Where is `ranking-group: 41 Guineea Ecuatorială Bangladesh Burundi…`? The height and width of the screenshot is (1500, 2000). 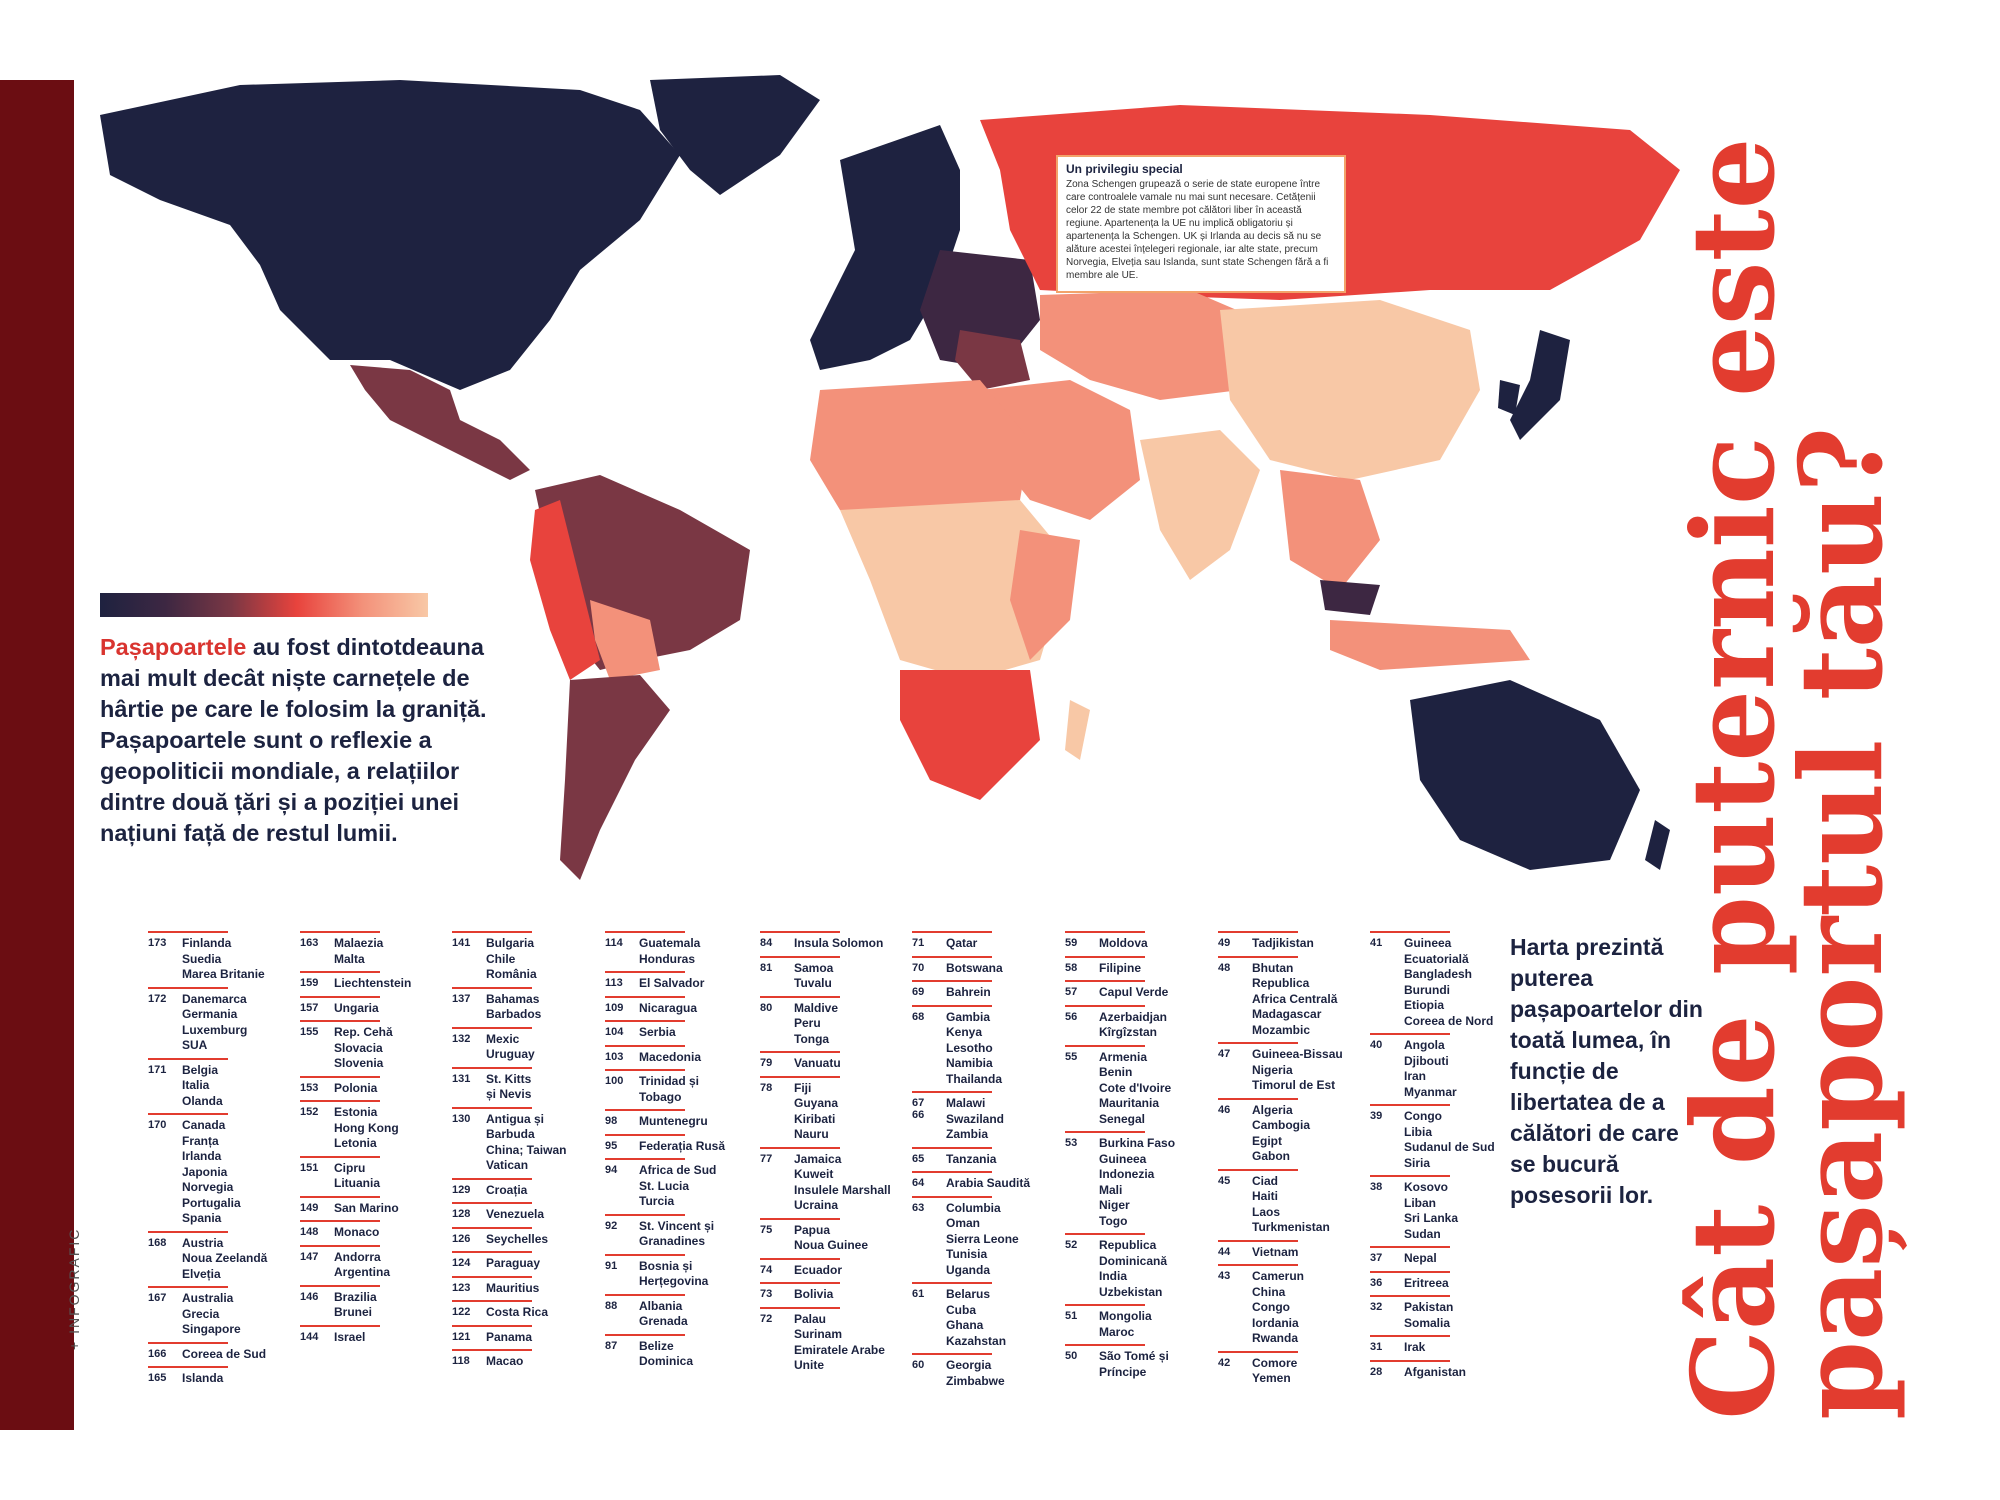 ranking-group: 41 Guineea Ecuatorială Bangladesh Burundi… is located at coordinates (1445, 980).